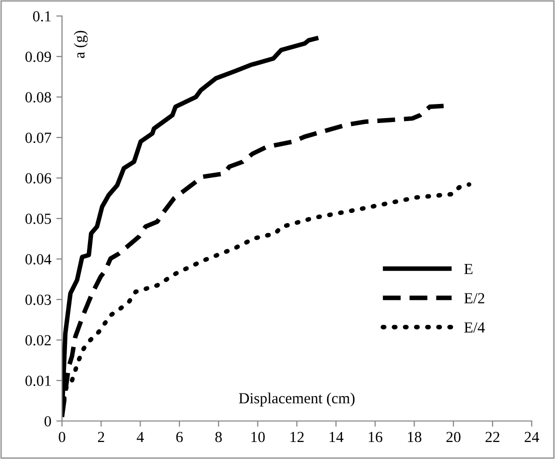 The width and height of the screenshot is (555, 459). Describe the element at coordinates (297, 437) in the screenshot. I see `x-tick-label: 12` at that location.